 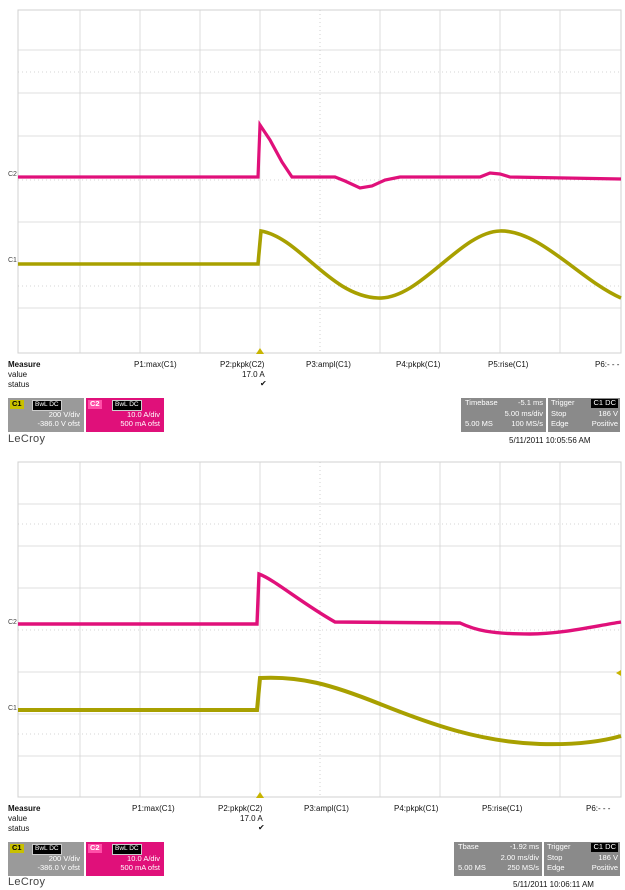 I want to click on timestamp: 5/11/2011 10:05:56 AM, so click(x=550, y=440).